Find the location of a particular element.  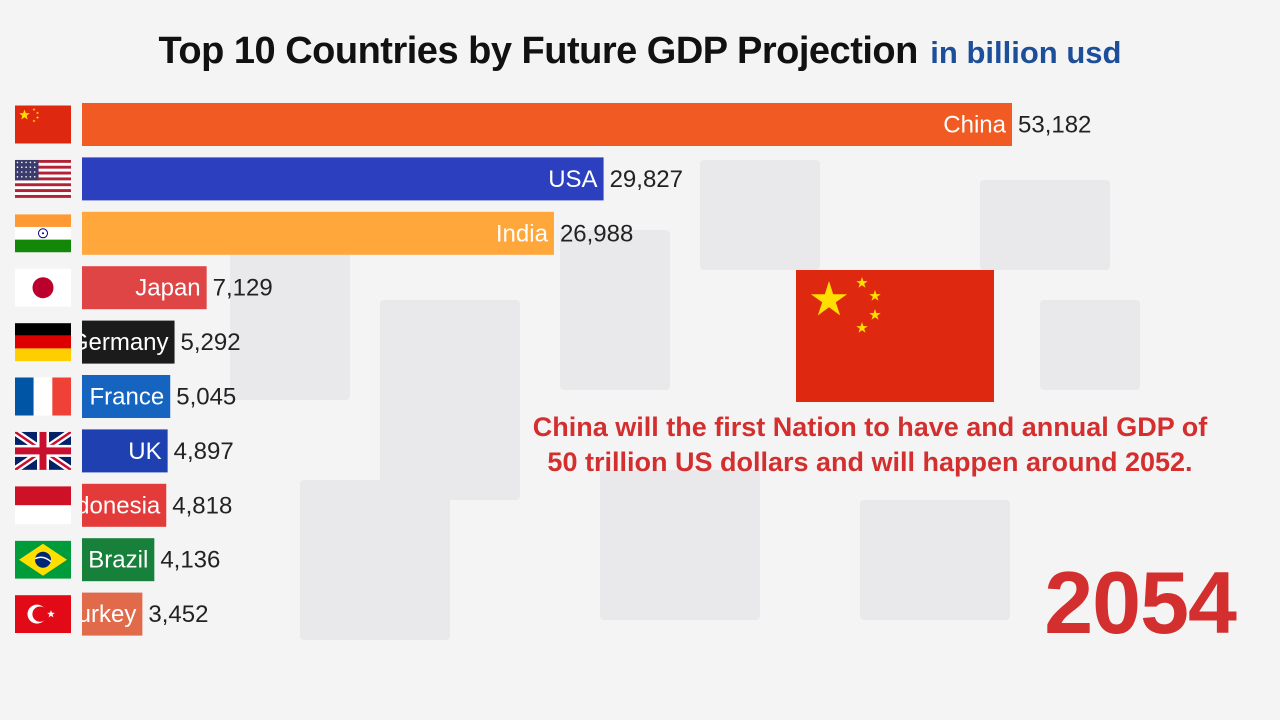

bar-uk is located at coordinates (125, 451).